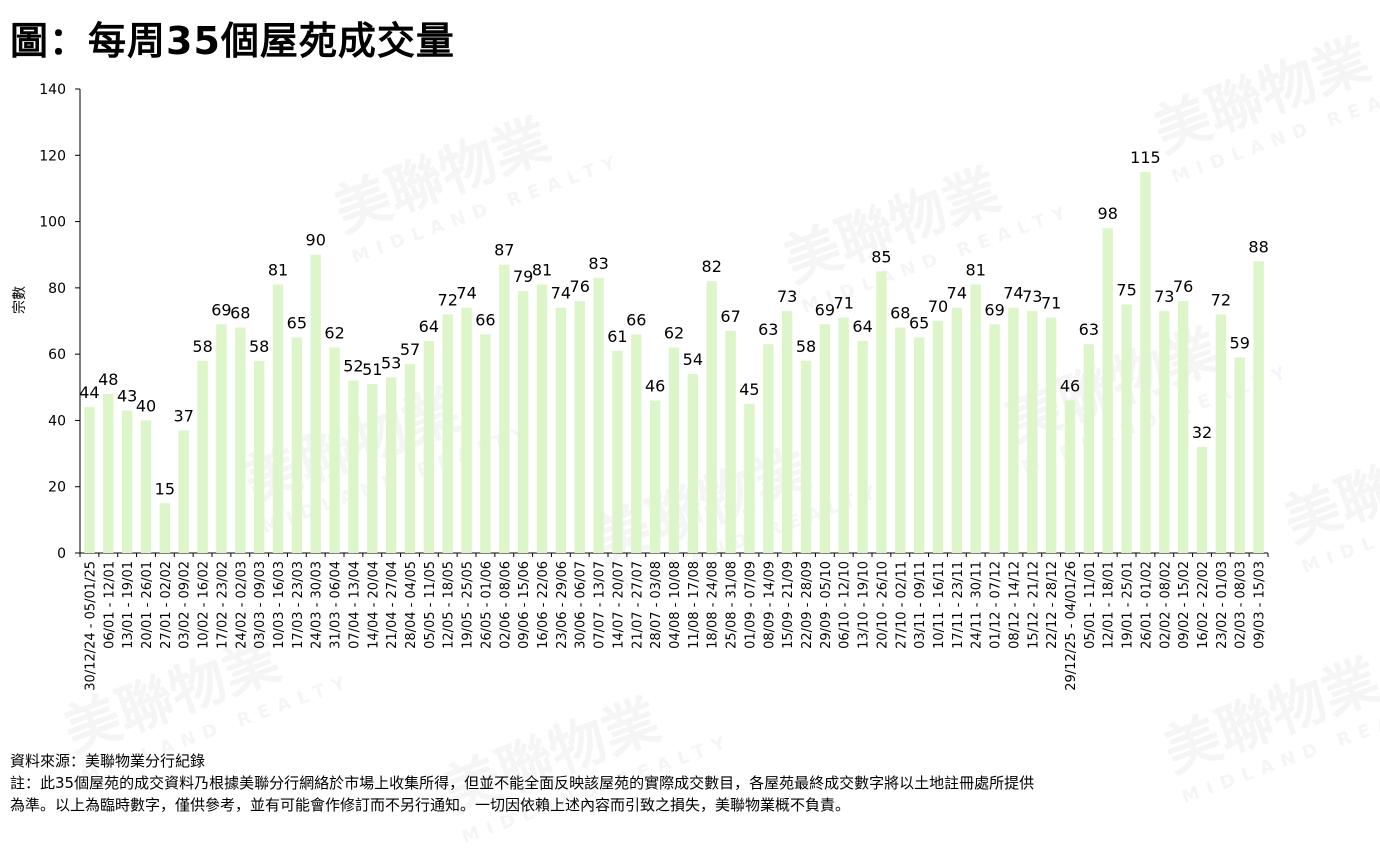 The image size is (1380, 848). I want to click on y-axis-label: 宗數, so click(20, 300).